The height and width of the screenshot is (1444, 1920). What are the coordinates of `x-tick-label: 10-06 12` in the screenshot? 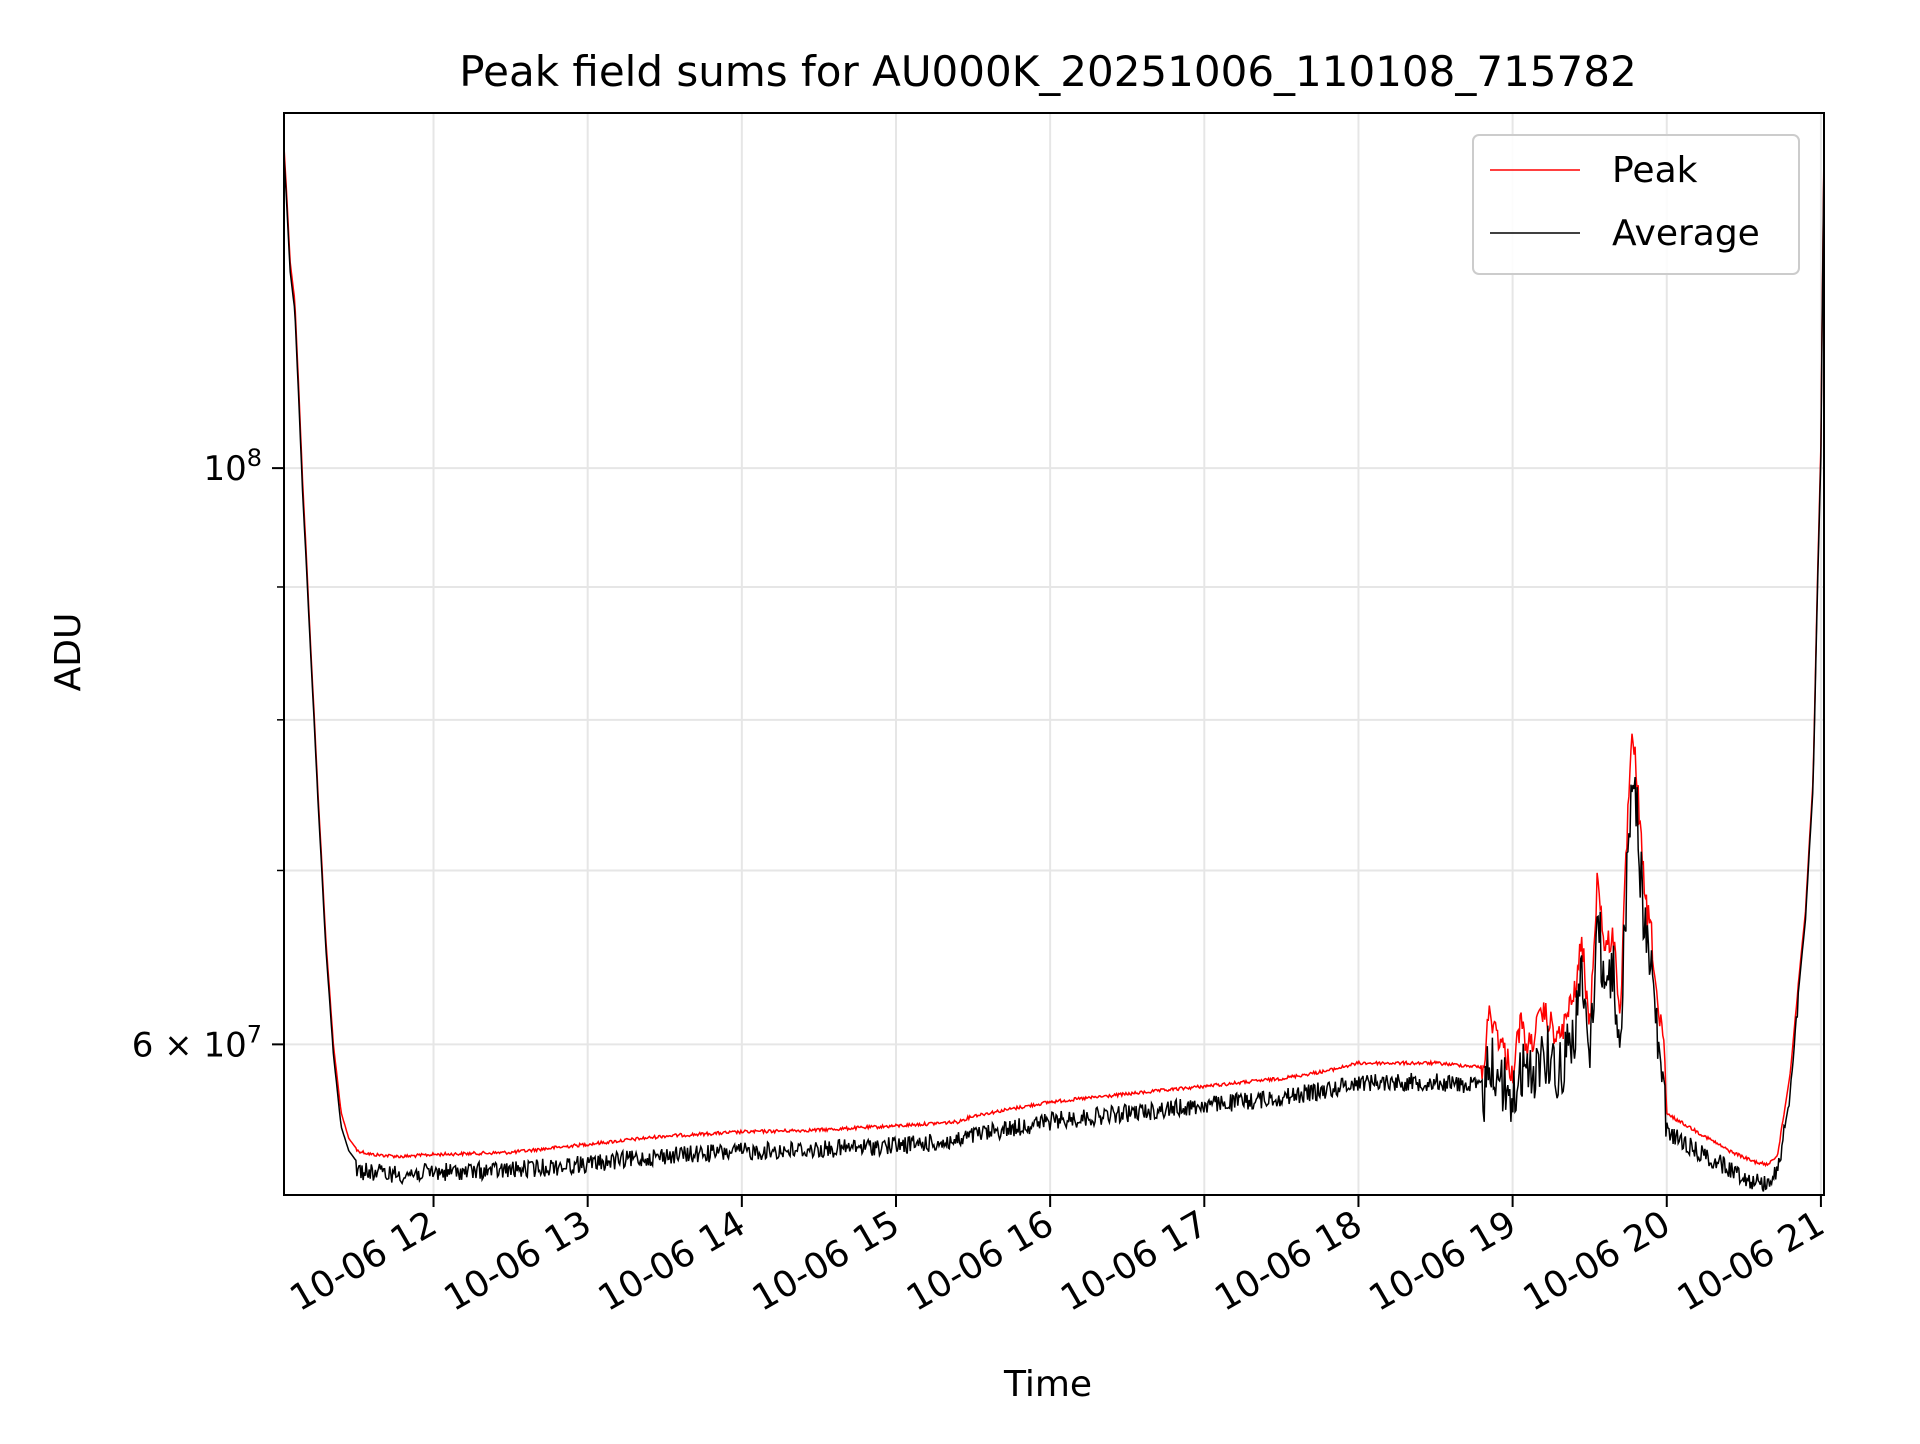 It's located at (363, 1261).